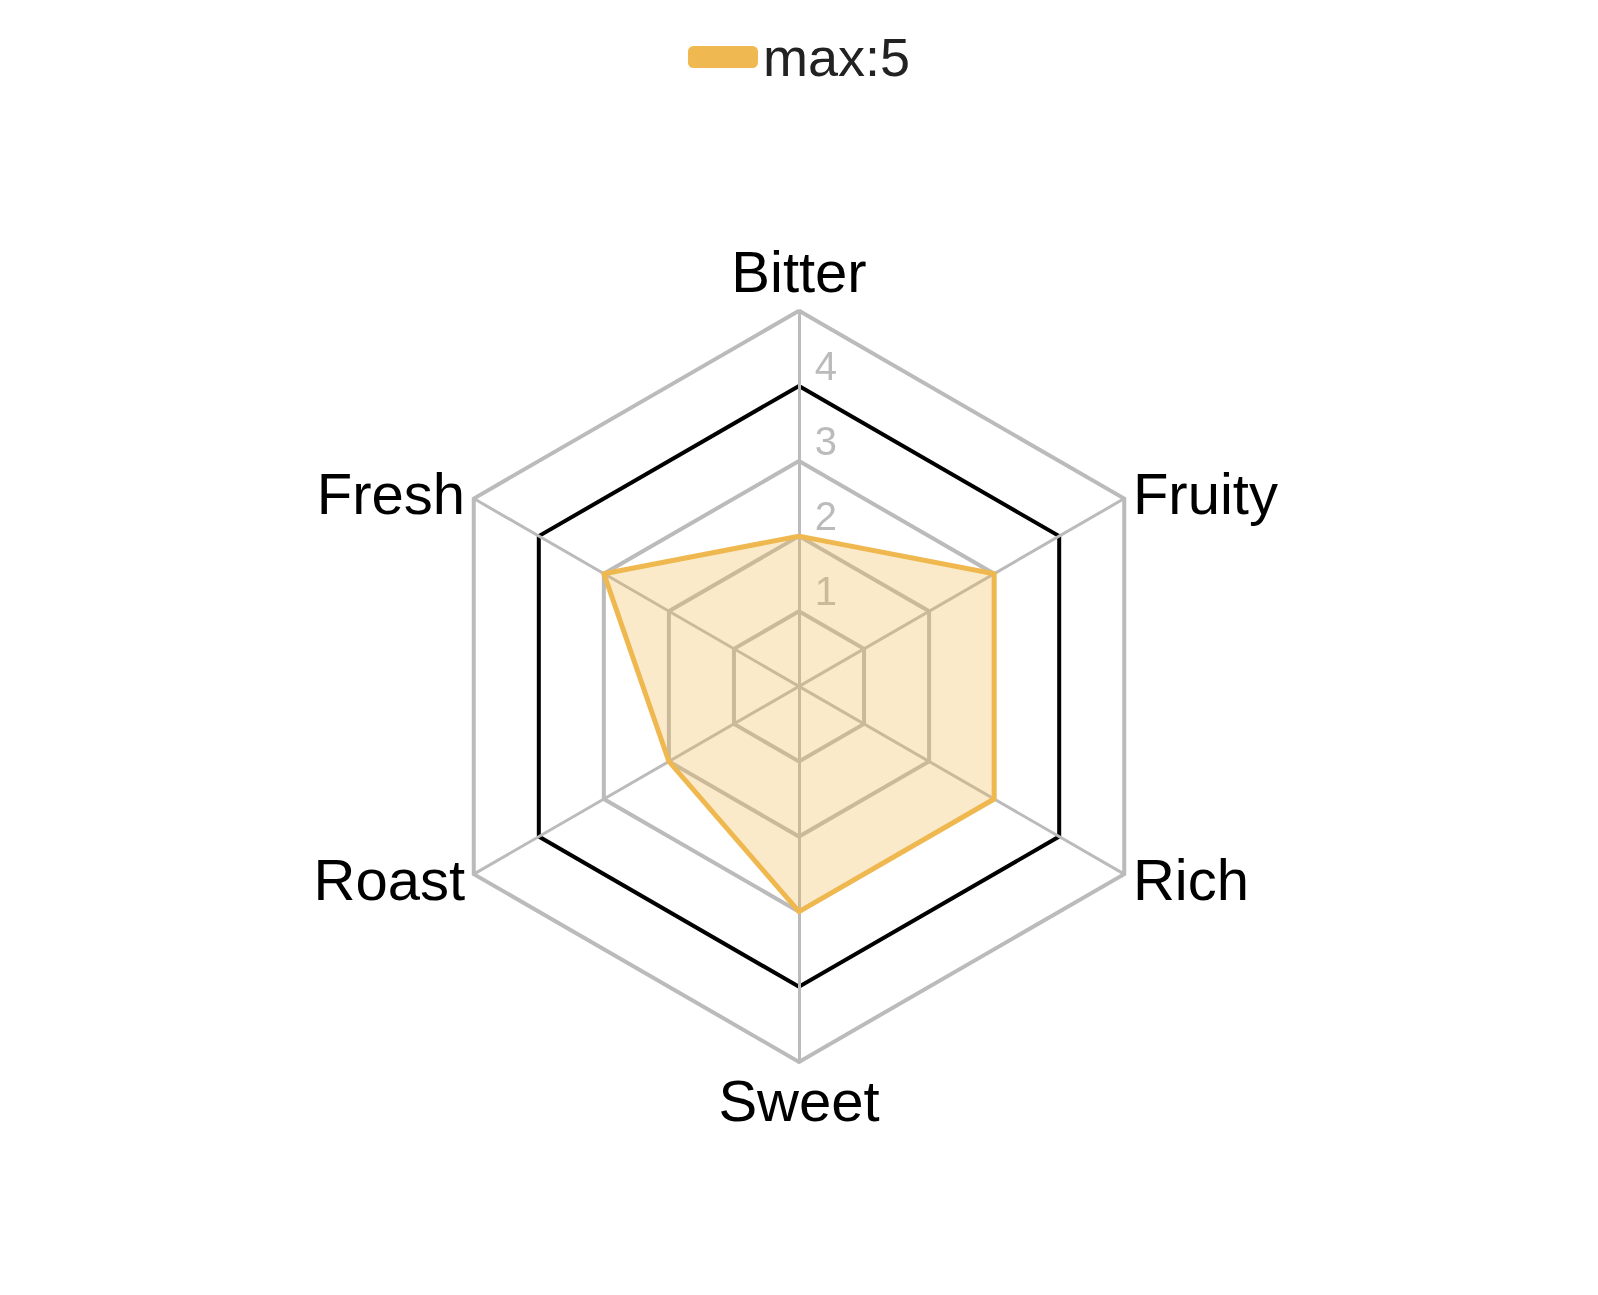 This screenshot has width=1598, height=1295. What do you see at coordinates (389, 879) in the screenshot?
I see `spoke-label: Roast` at bounding box center [389, 879].